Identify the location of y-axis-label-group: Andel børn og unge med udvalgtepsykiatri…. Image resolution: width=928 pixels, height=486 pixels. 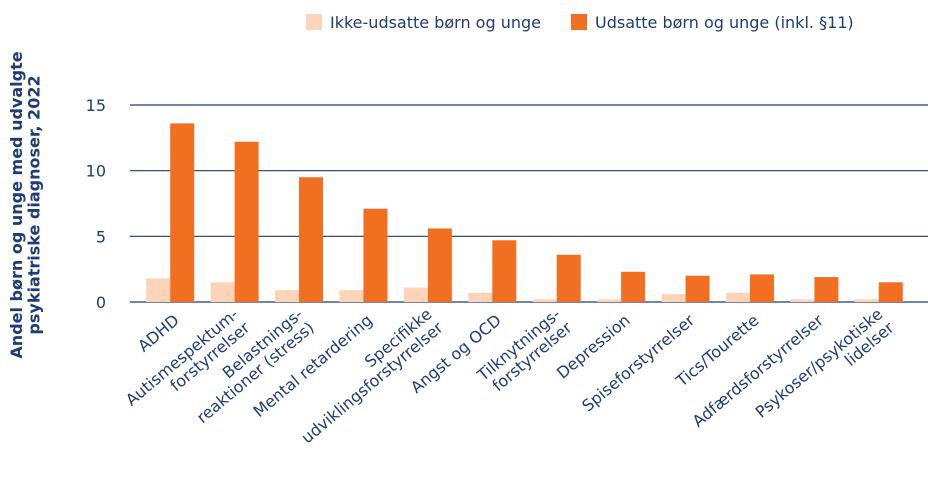
(25, 204).